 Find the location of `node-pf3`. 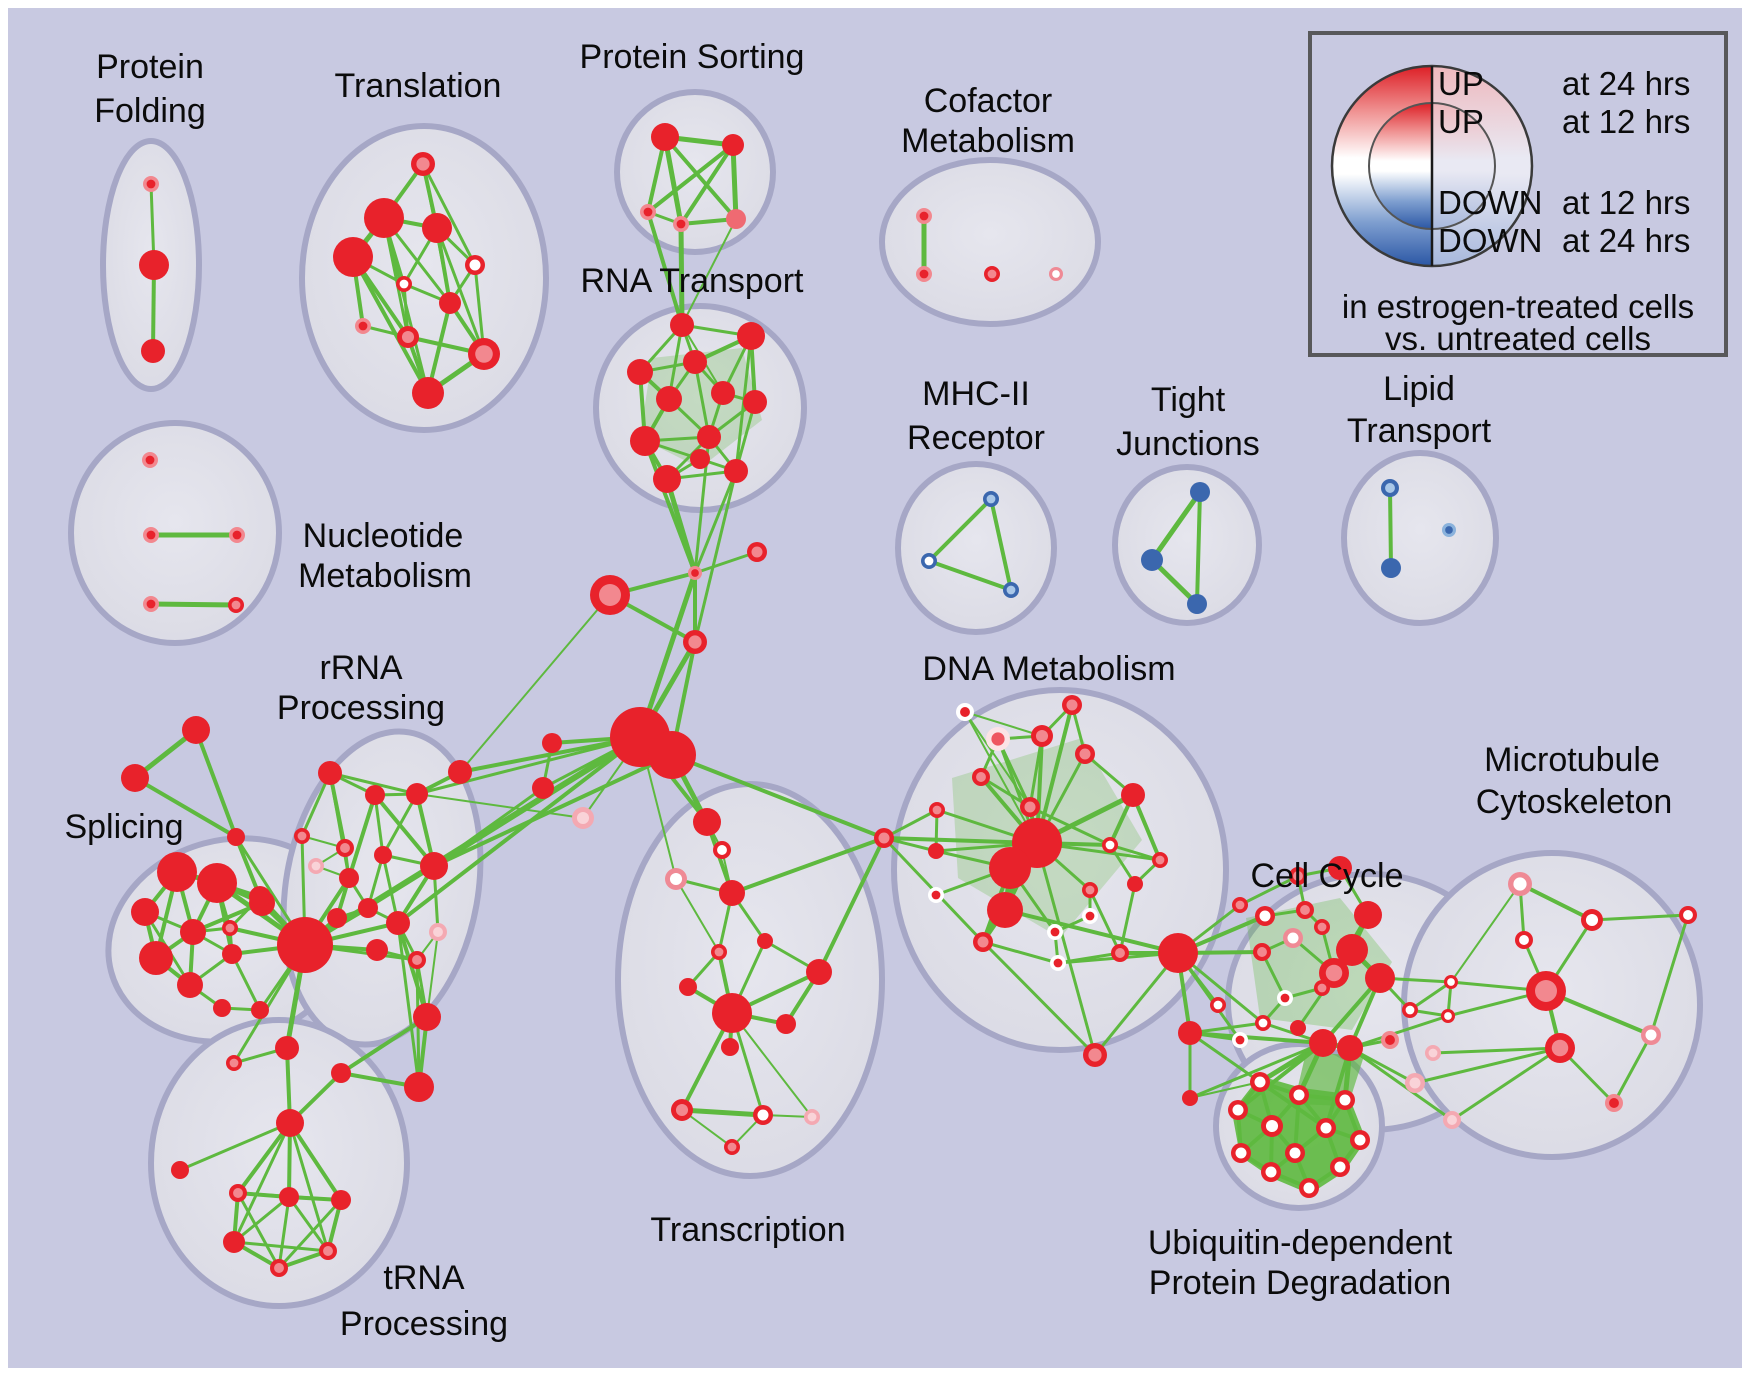

node-pf3 is located at coordinates (153, 351).